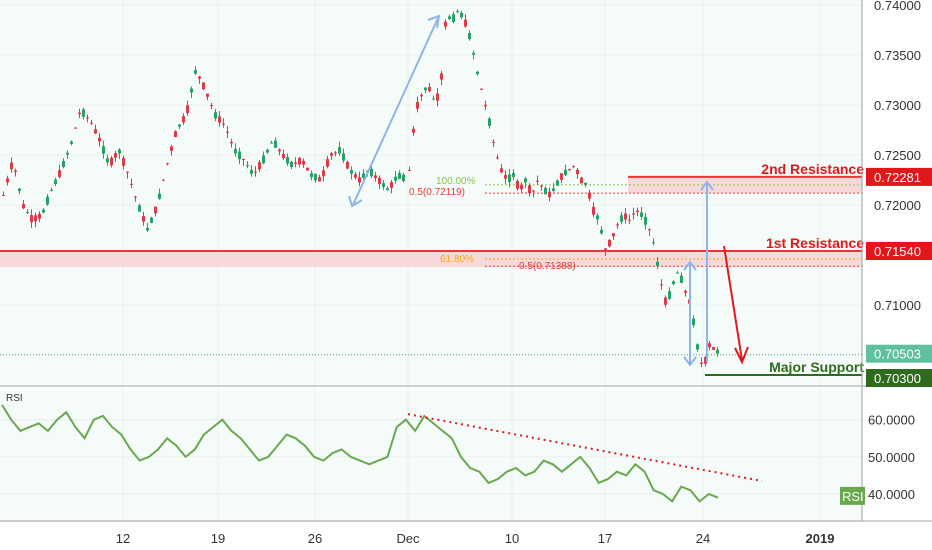  Describe the element at coordinates (690, 361) in the screenshot. I see `measure-arrow-left-head-bottom` at that location.